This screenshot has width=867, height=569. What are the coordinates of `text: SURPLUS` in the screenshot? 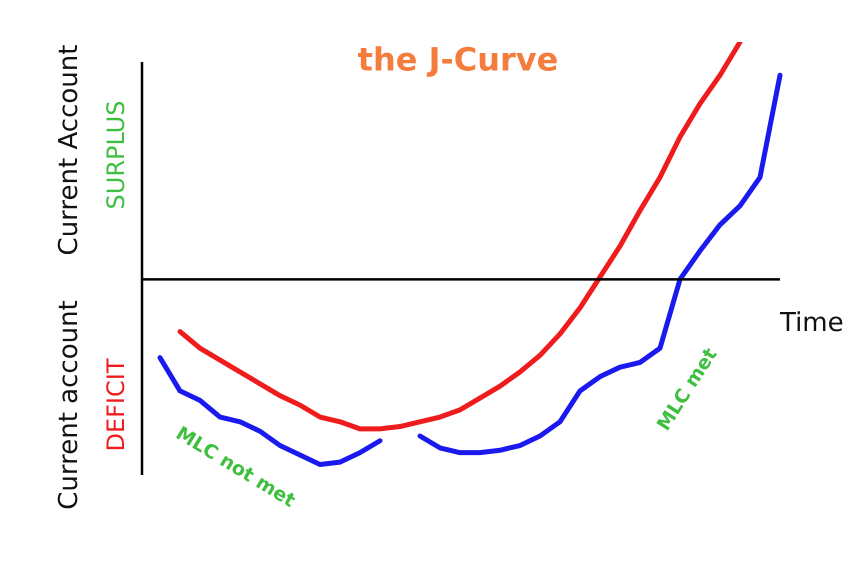 It's located at (116, 155).